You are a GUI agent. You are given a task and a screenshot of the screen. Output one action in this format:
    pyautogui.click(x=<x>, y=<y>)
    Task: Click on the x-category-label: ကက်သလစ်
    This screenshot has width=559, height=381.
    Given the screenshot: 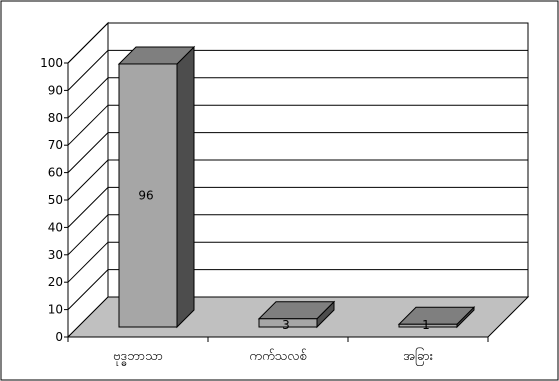 What is the action you would take?
    pyautogui.click(x=278, y=356)
    